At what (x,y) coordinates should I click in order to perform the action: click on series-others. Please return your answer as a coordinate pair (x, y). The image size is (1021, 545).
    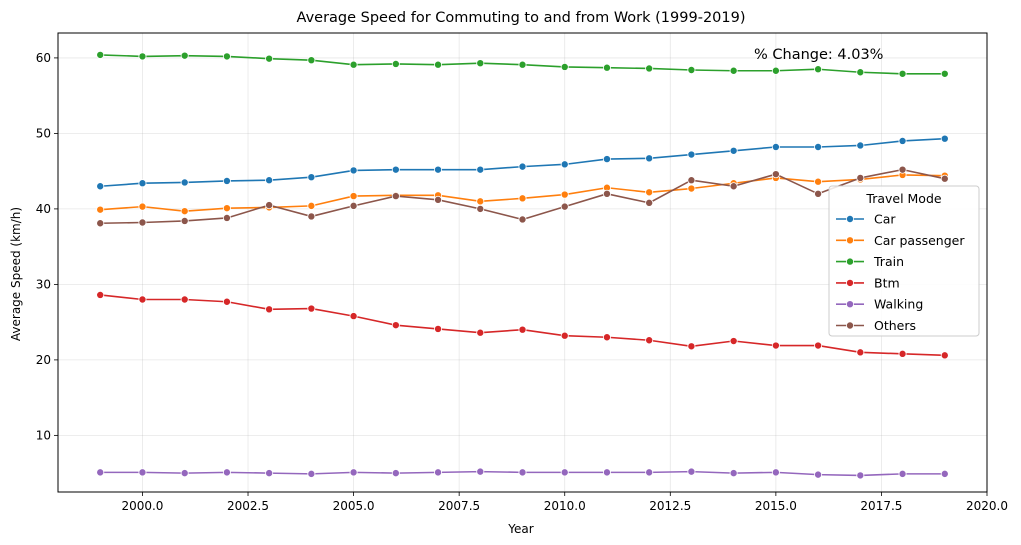
    Looking at the image, I should click on (522, 196).